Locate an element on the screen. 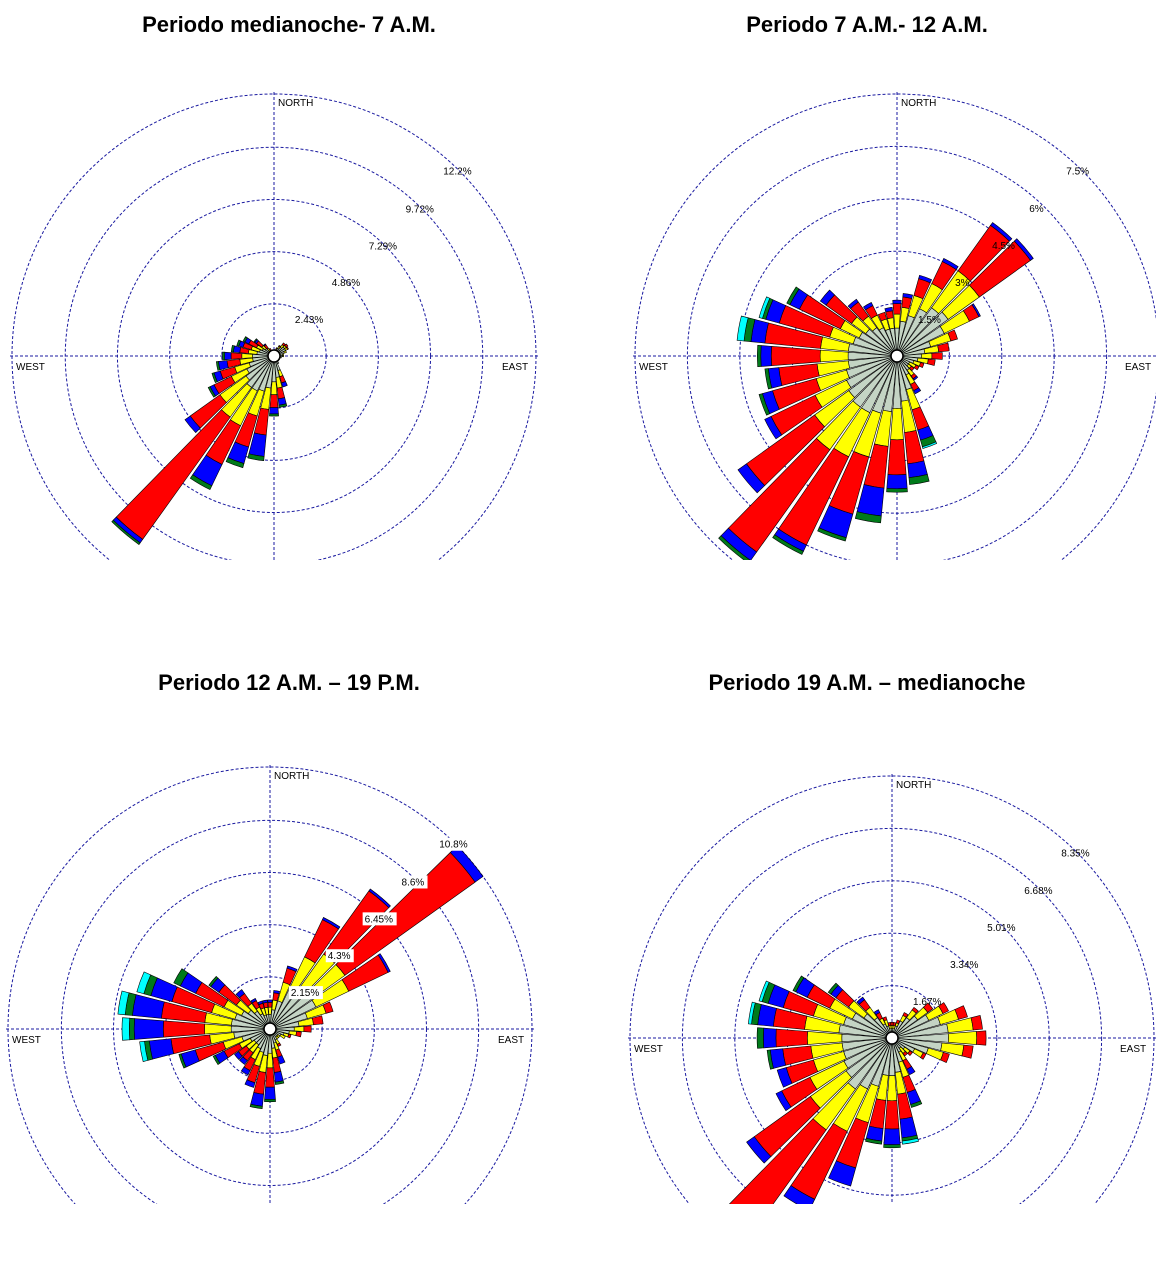  ring-label: 3.34% is located at coordinates (964, 965).